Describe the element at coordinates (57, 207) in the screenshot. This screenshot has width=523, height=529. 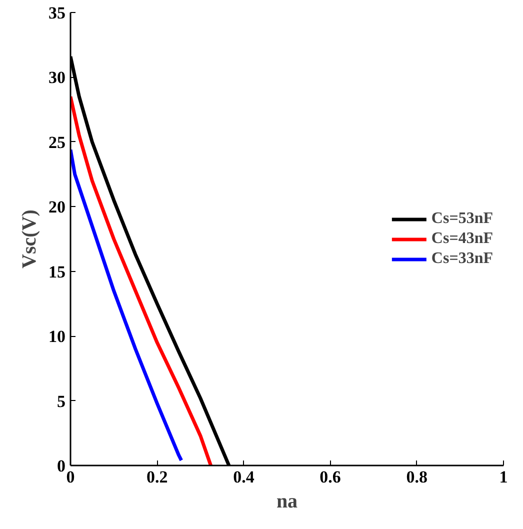
I see `y-tick-label: 20` at that location.